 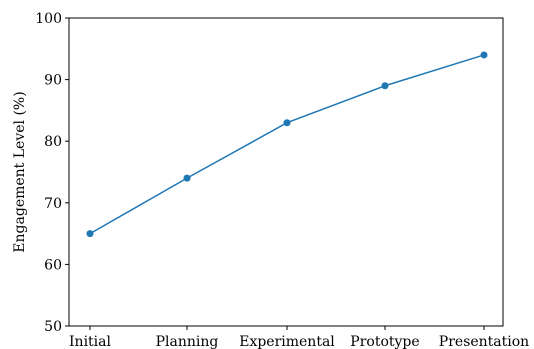 What do you see at coordinates (484, 341) in the screenshot?
I see `x-tick-label: Presentation` at bounding box center [484, 341].